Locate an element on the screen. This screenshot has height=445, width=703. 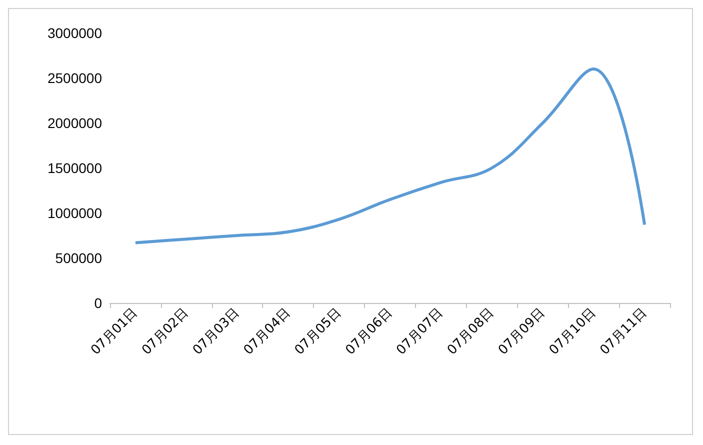
x-tick-label: 07月06日 is located at coordinates (369, 332).